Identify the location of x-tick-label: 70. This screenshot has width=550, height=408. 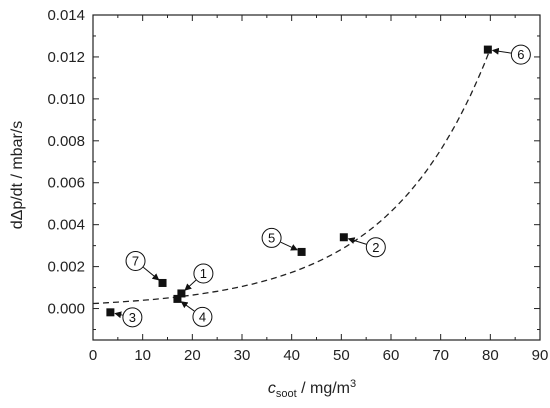
(440, 355).